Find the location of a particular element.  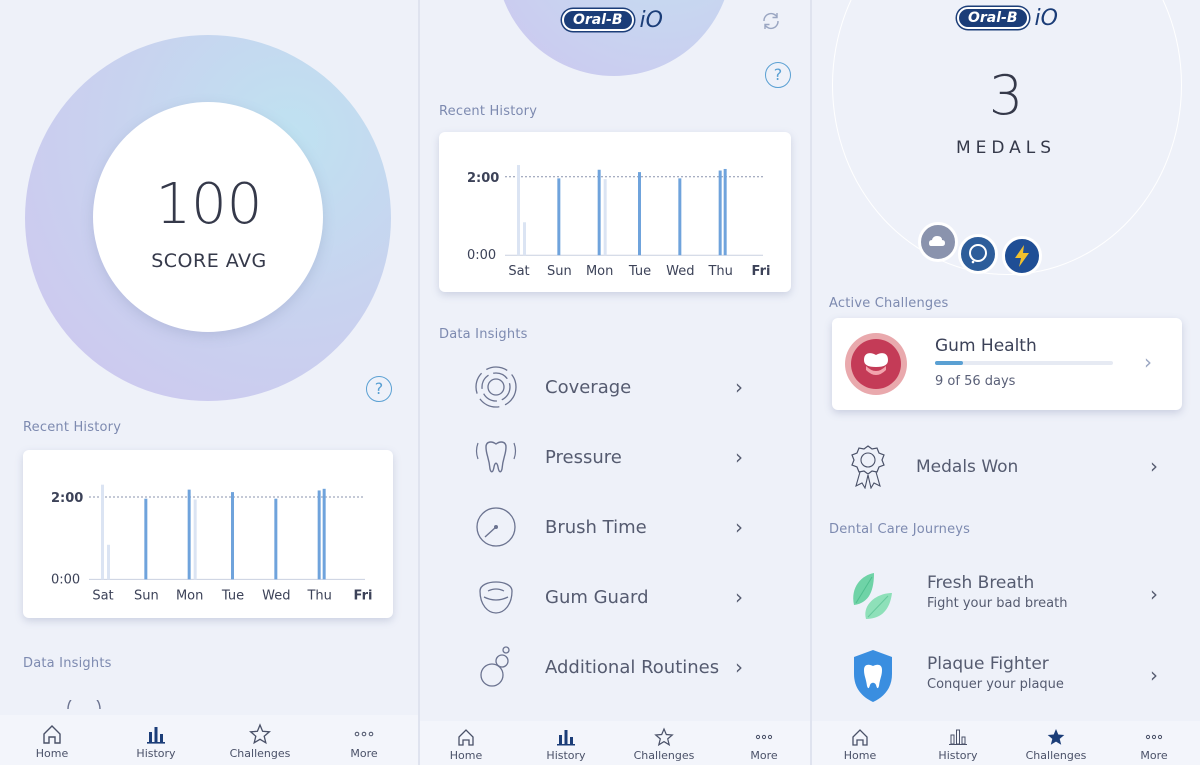

insight-label: Gum Guard is located at coordinates (597, 597).